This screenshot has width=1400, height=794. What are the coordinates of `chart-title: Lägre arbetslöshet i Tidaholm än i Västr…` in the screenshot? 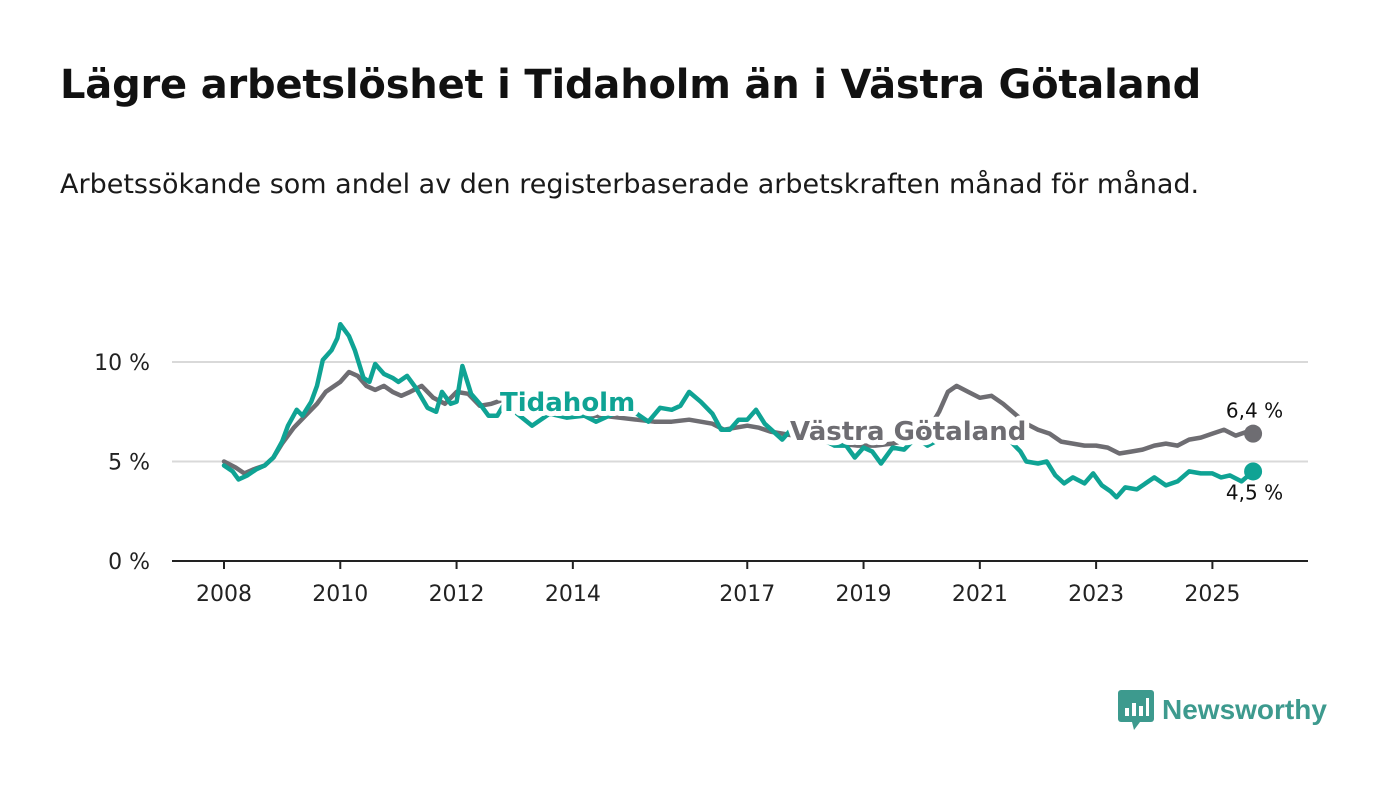 It's located at (631, 85).